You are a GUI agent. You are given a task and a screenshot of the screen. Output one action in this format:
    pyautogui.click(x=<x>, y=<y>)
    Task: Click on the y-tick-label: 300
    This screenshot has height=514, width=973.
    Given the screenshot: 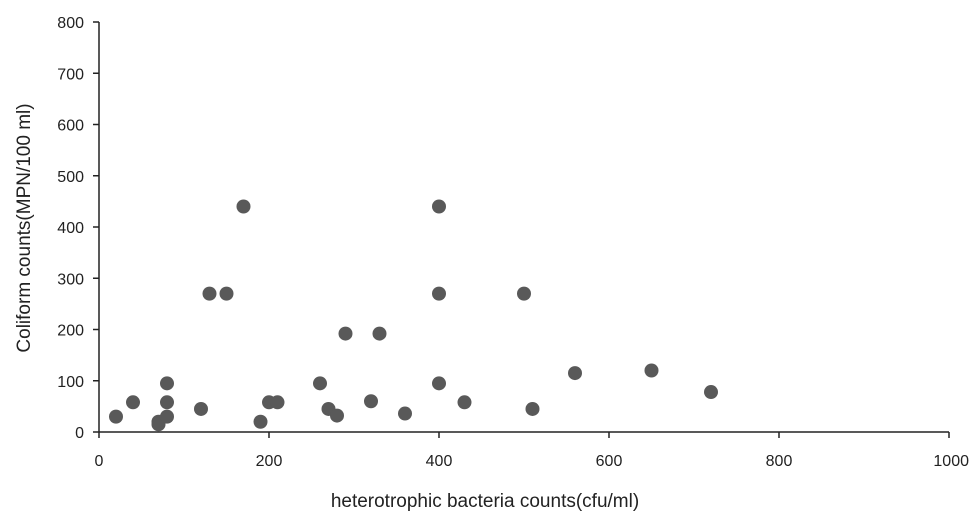 What is the action you would take?
    pyautogui.click(x=70, y=279)
    